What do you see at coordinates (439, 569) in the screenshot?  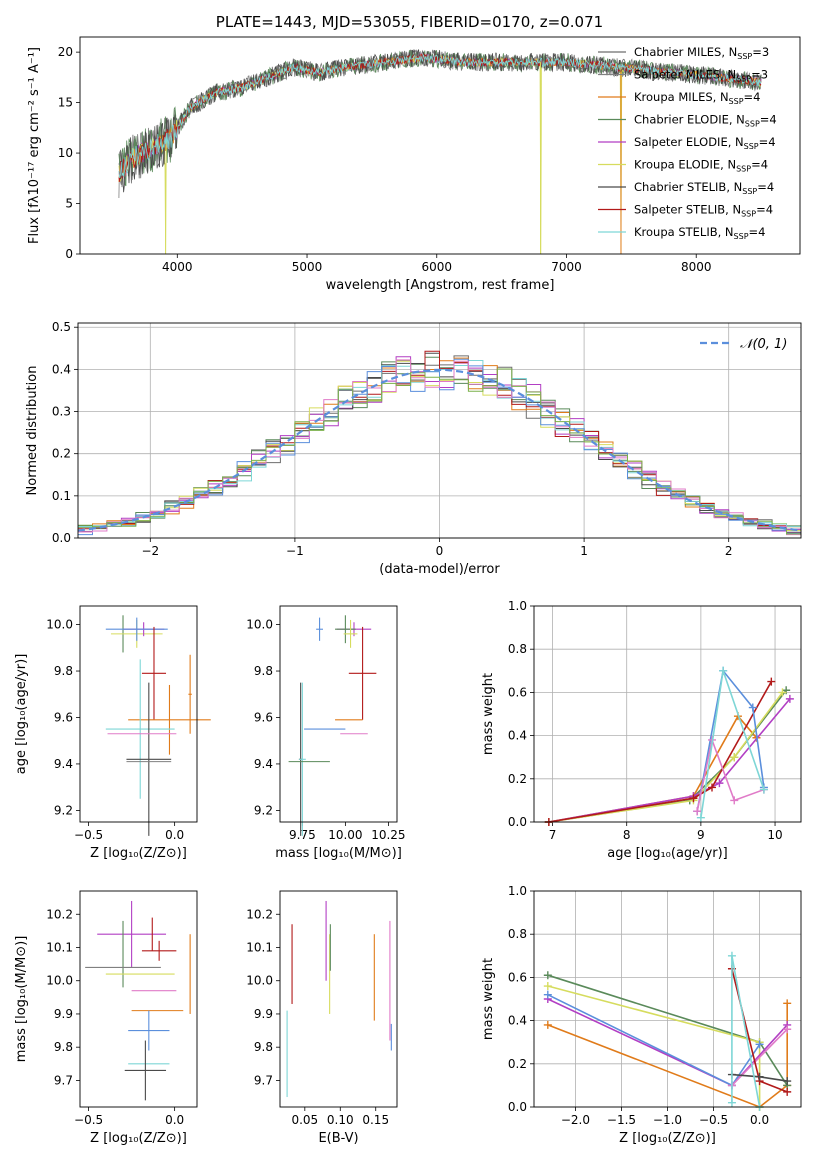 I see `x-axis-label: (data-model)/error` at bounding box center [439, 569].